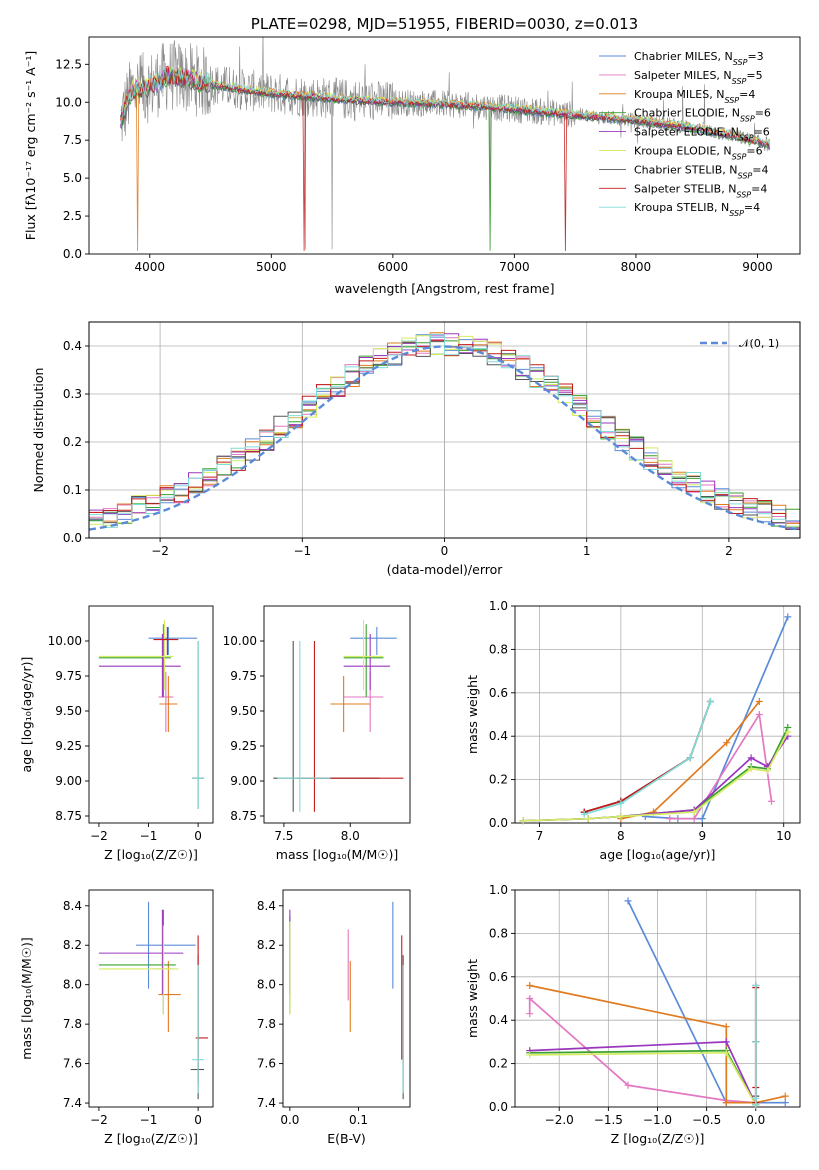 Image resolution: width=819 pixels, height=1170 pixels. Describe the element at coordinates (687, 113) in the screenshot. I see `legend-name: Chabrier ELODIE, N` at that location.